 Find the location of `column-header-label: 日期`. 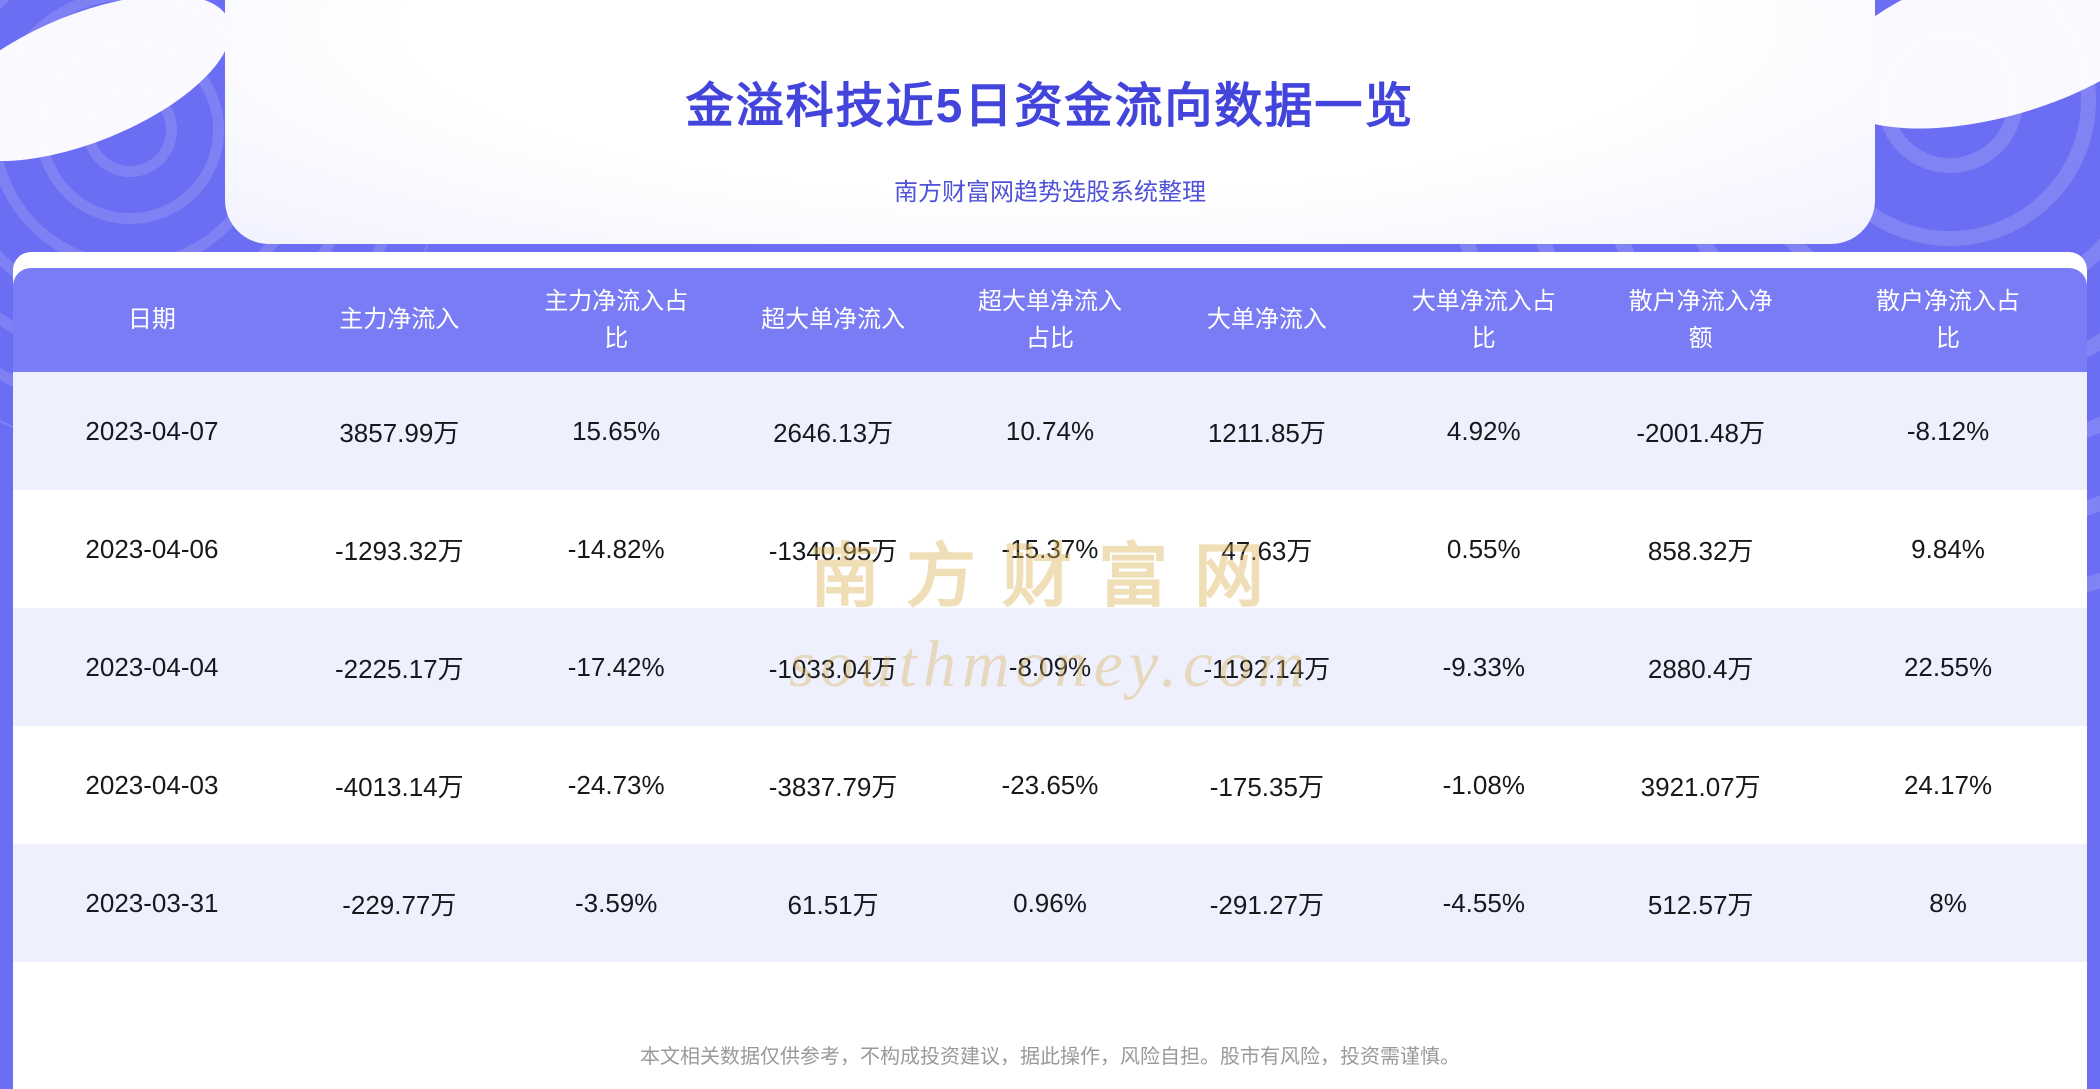

column-header-label: 日期 is located at coordinates (151, 320).